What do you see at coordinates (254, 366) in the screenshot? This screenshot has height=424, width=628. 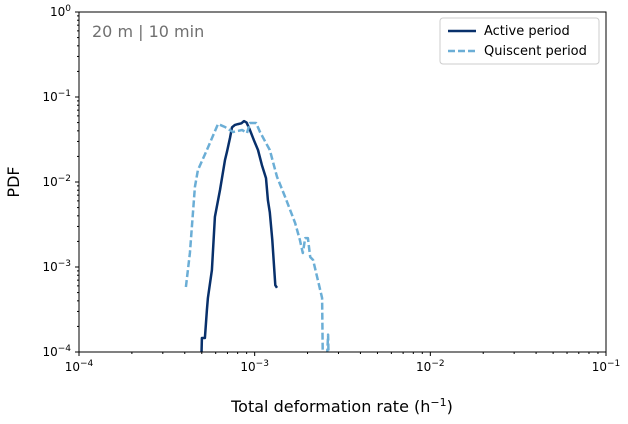 I see `x-tick-label: 10⁻³` at bounding box center [254, 366].